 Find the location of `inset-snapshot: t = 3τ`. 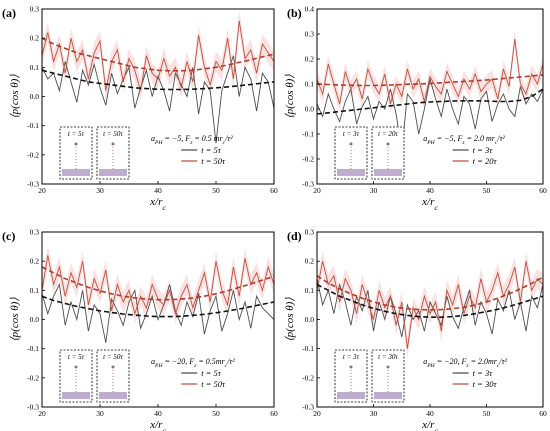

inset-snapshot: t = 3τ is located at coordinates (351, 376).